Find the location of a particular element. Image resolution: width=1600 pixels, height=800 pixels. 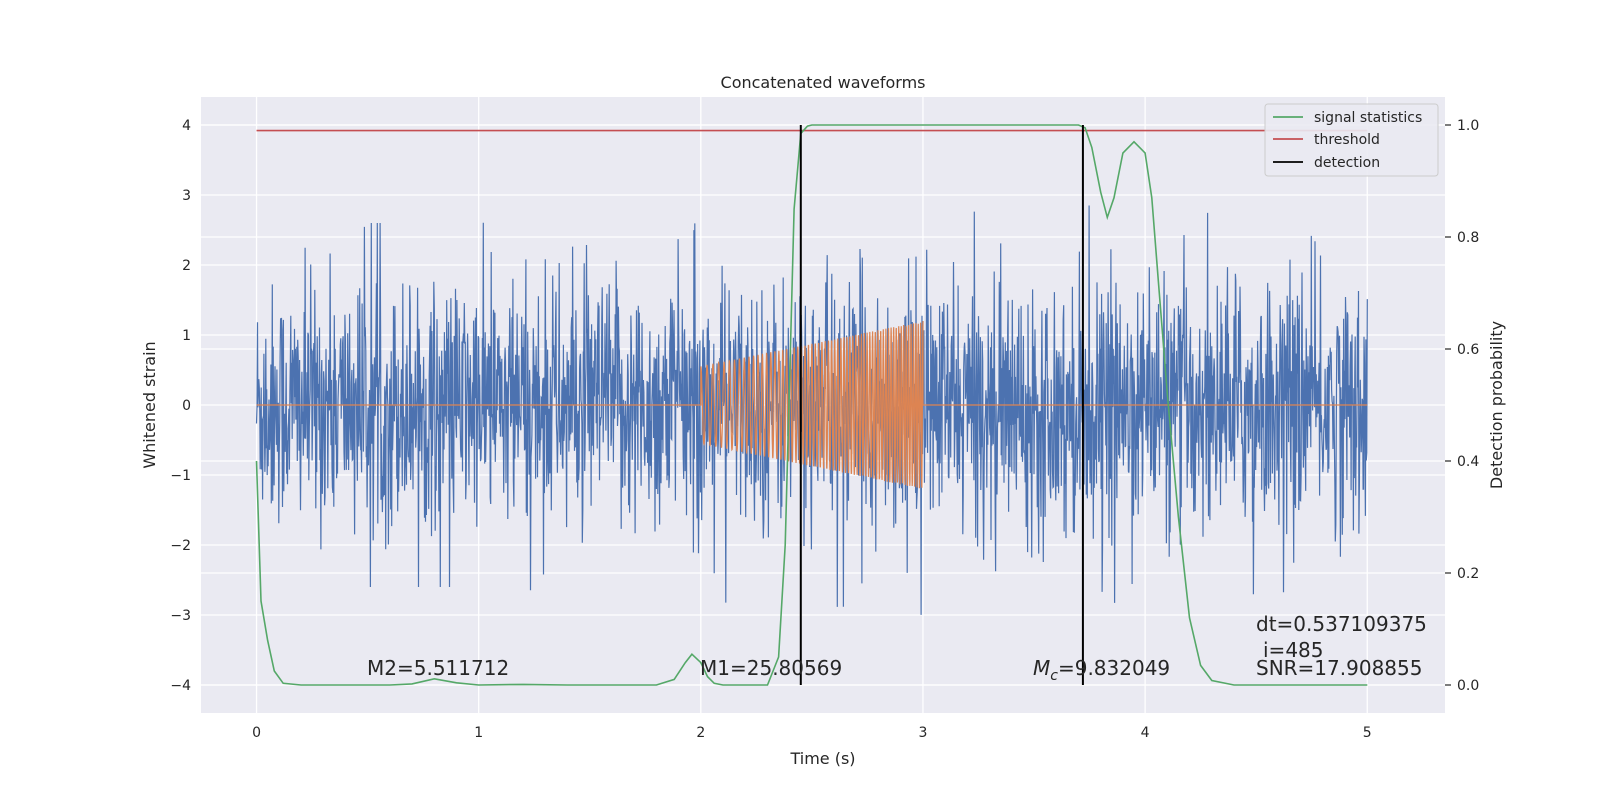

y-axis-title: Whitened strain is located at coordinates (149, 404).